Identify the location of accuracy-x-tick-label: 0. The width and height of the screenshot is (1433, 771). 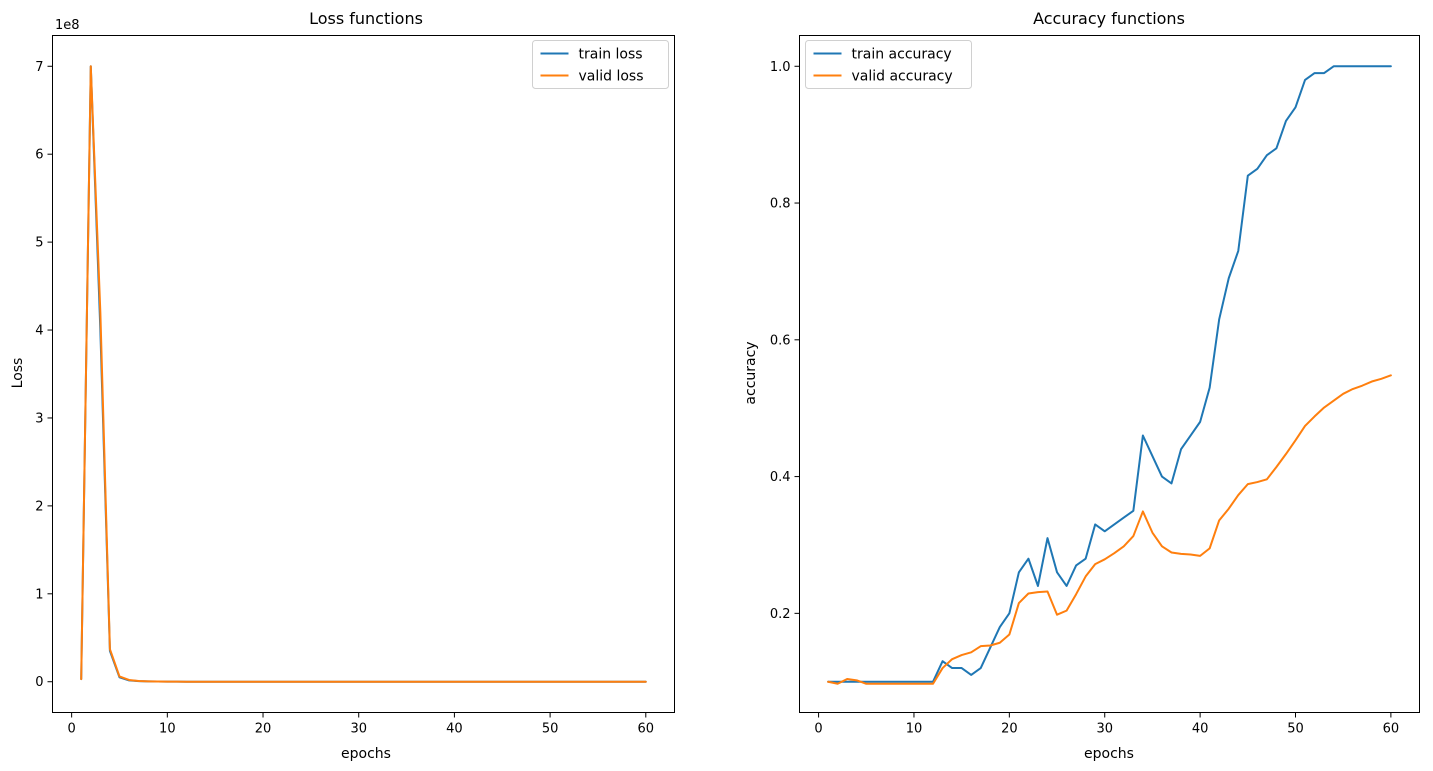
(818, 729).